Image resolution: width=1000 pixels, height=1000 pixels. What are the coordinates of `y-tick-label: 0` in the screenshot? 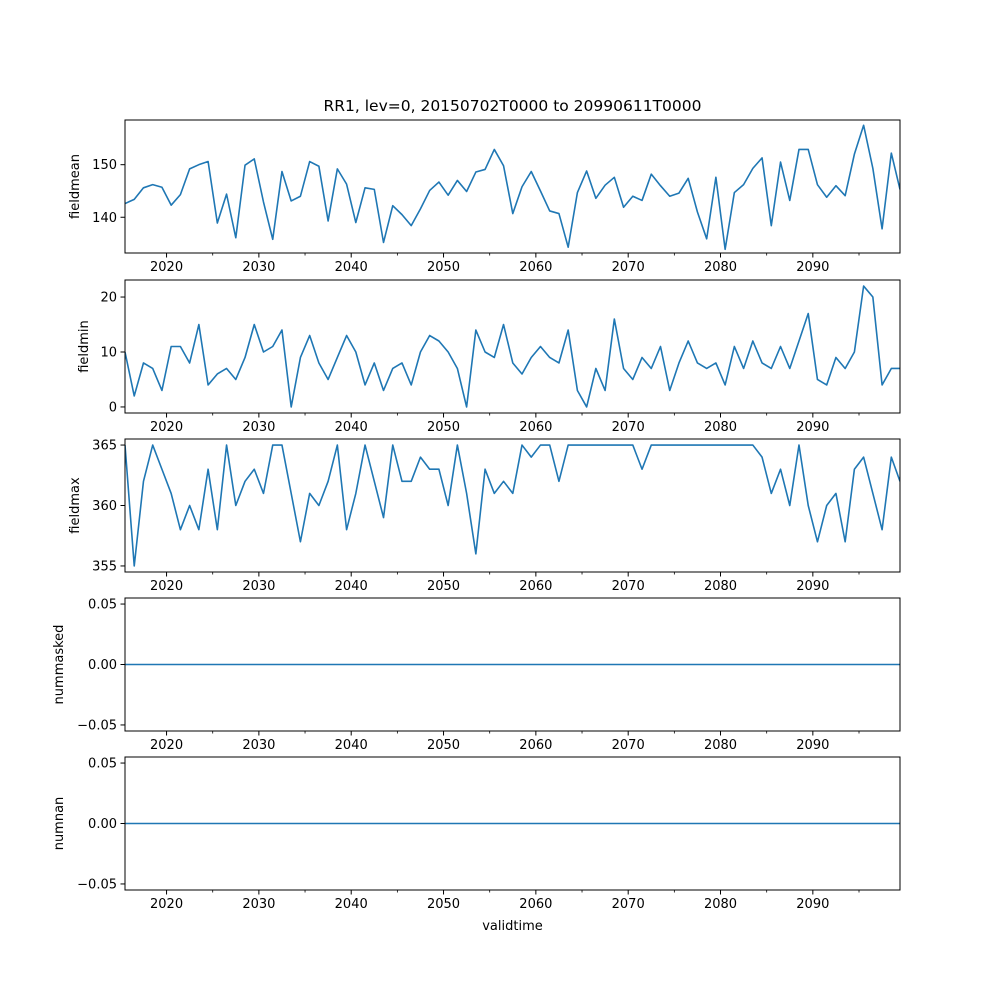 It's located at (113, 407).